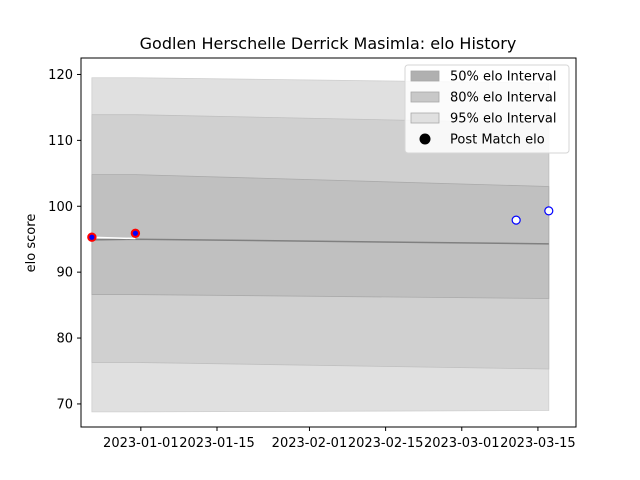  I want to click on legend-label-1: 50% elo Interval, so click(503, 77).